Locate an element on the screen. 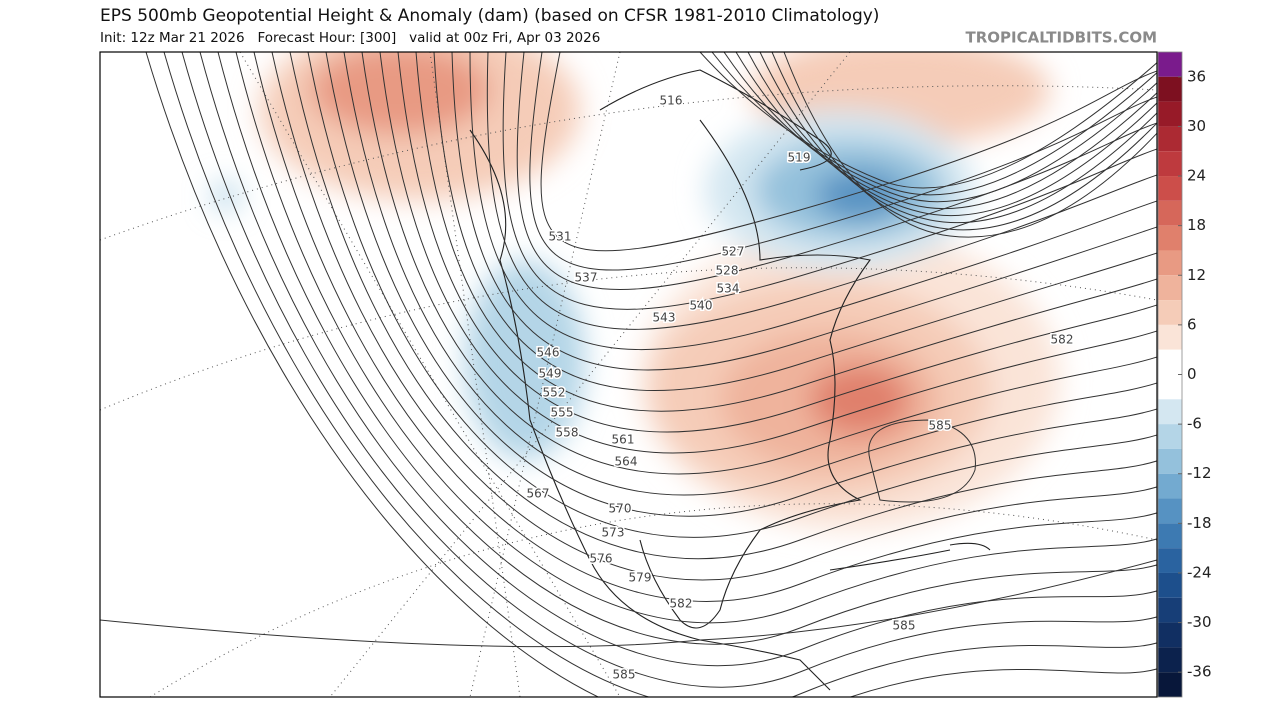 This screenshot has width=1280, height=720. colorbar-tick-label: -12 is located at coordinates (1199, 473).